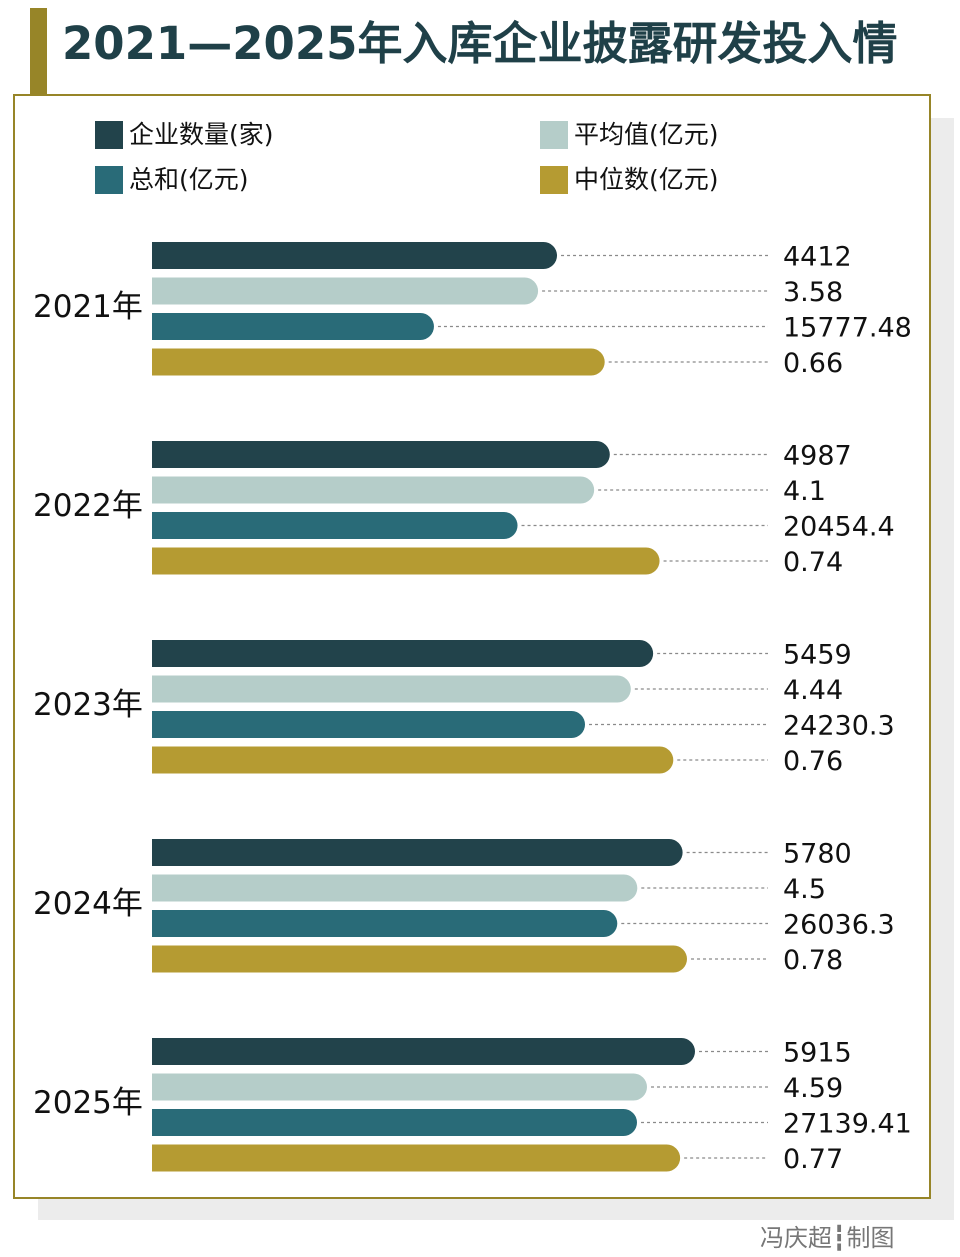 The image size is (960, 1257). I want to click on year-label: 2025年, so click(88, 1103).